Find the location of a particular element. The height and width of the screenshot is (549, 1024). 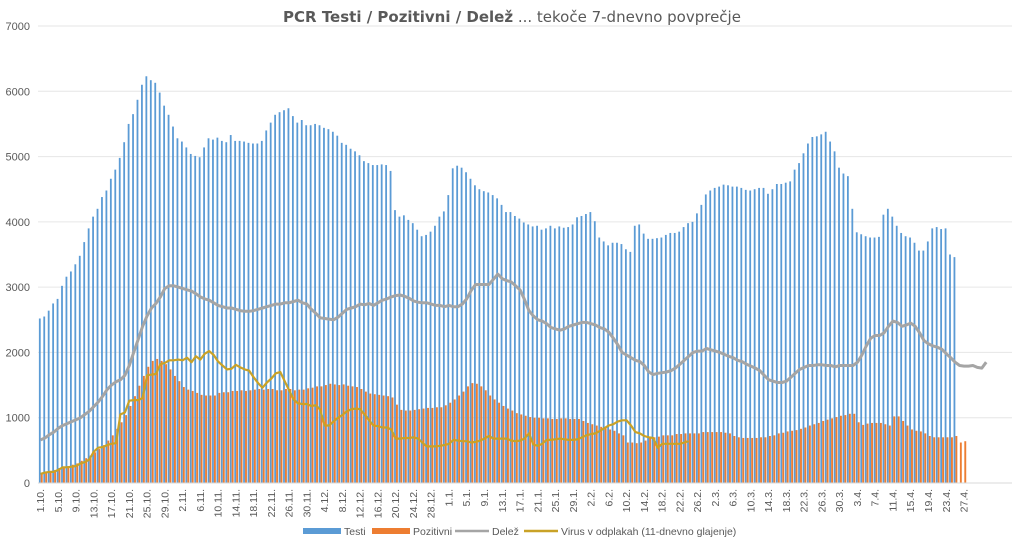

x-tick-label: 9.10. is located at coordinates (77, 500).